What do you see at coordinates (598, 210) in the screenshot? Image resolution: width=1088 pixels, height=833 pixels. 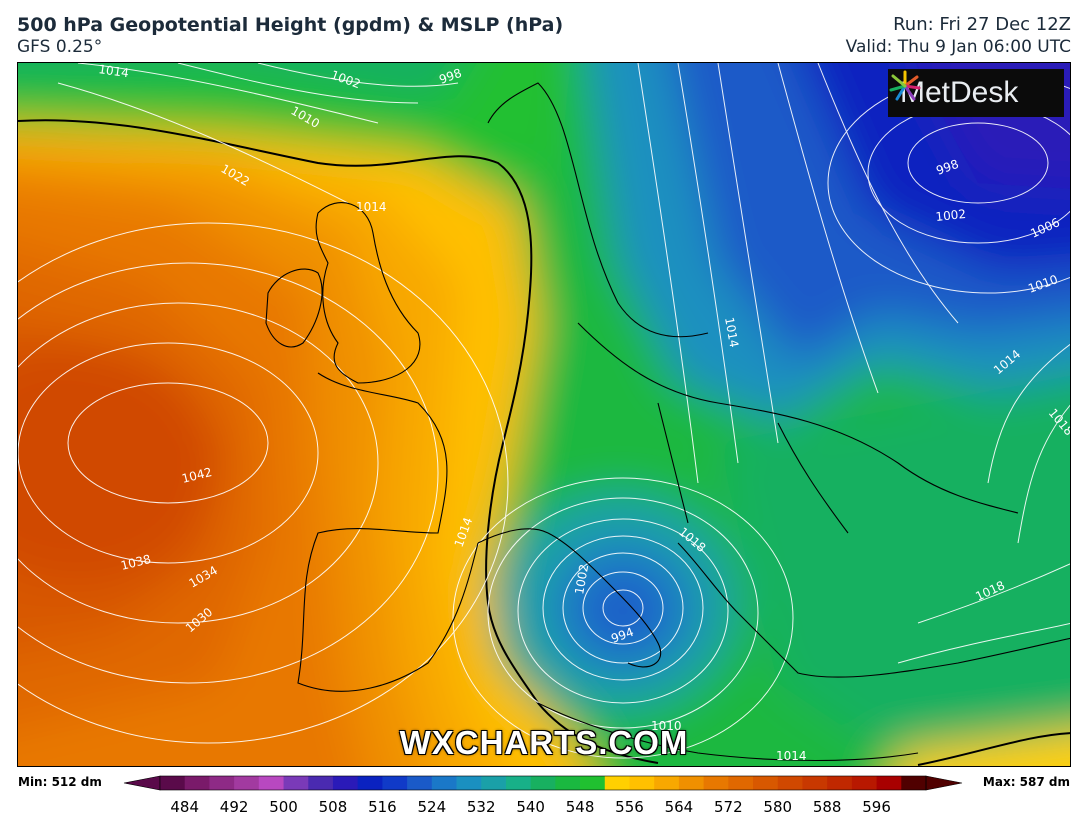 I see `scandinavia-coast` at bounding box center [598, 210].